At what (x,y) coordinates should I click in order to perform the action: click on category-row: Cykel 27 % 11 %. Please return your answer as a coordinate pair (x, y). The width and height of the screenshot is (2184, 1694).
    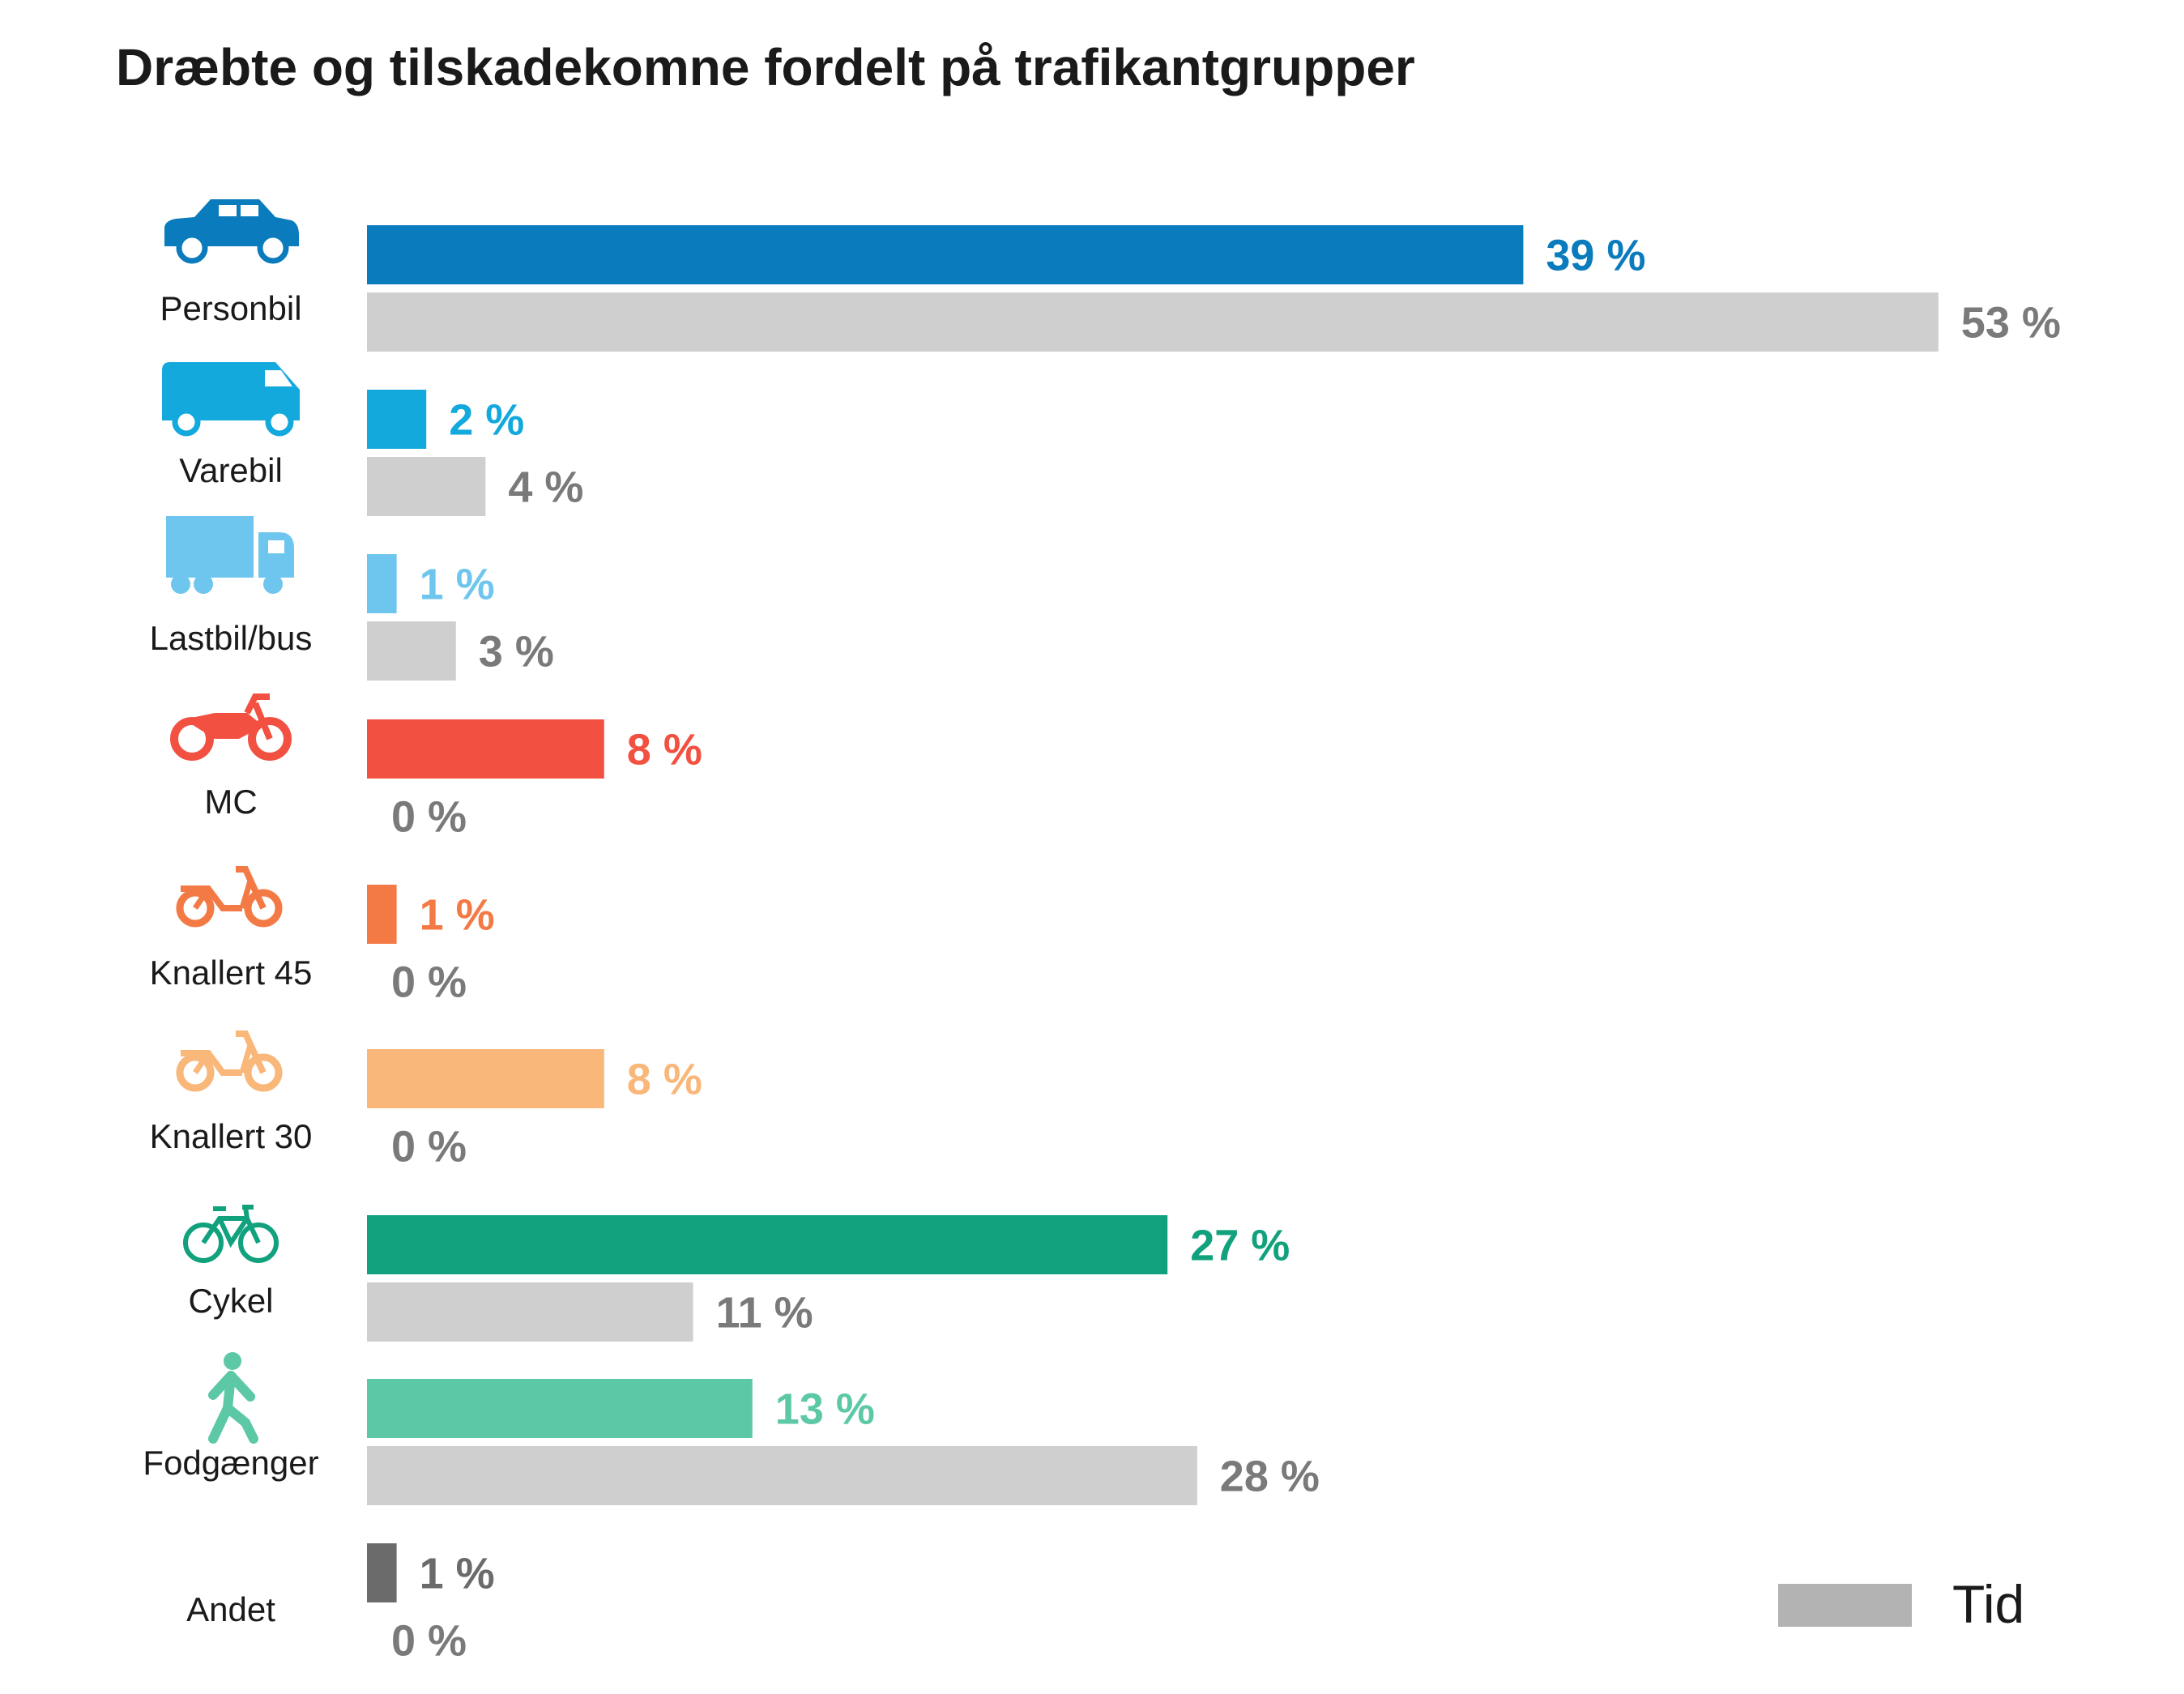
    Looking at the image, I should click on (736, 1273).